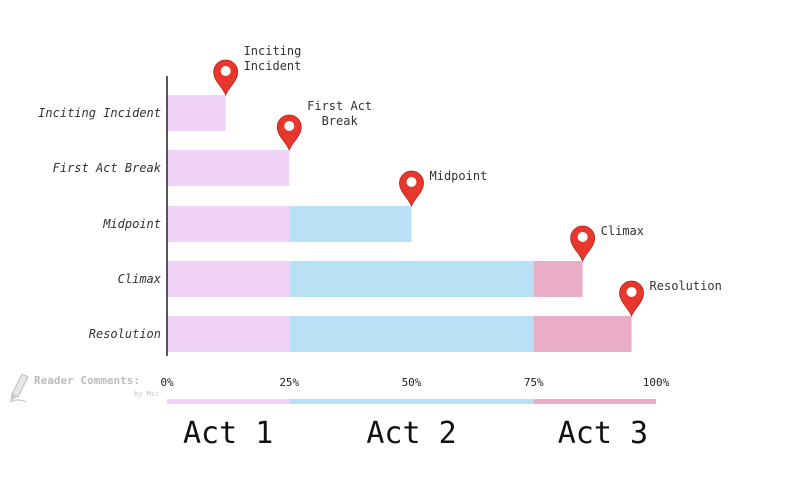 Image resolution: width=800 pixels, height=483 pixels. I want to click on act-band, so click(411, 401).